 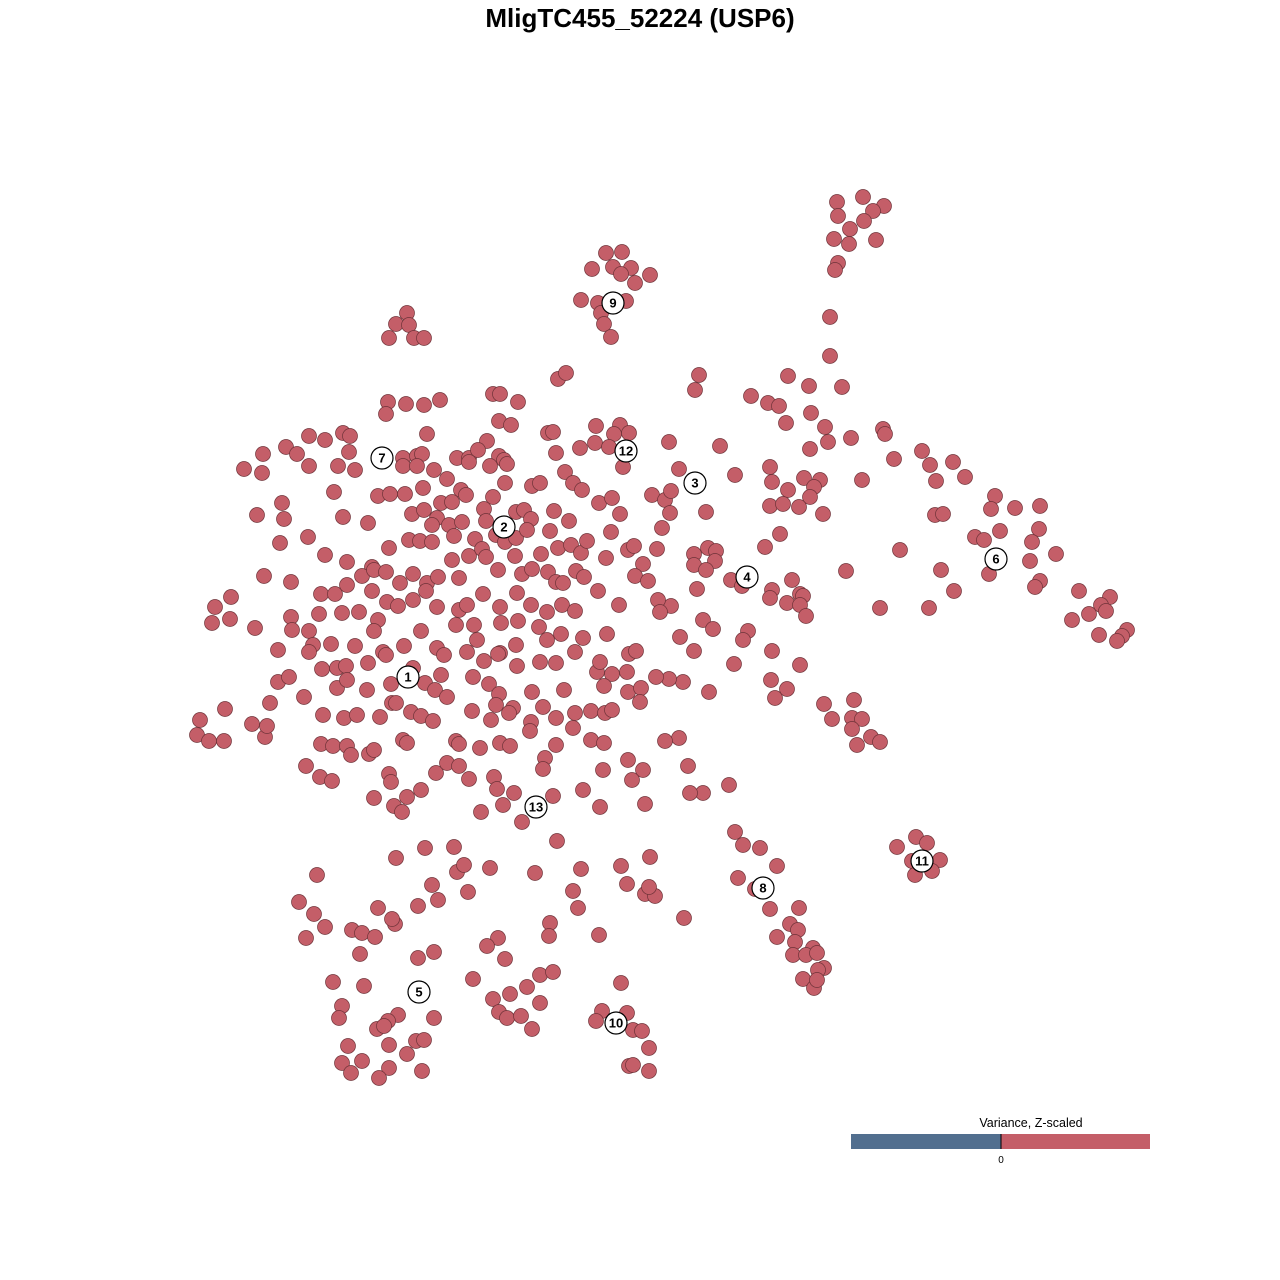 I want to click on cluster-label: 11, so click(x=922, y=861).